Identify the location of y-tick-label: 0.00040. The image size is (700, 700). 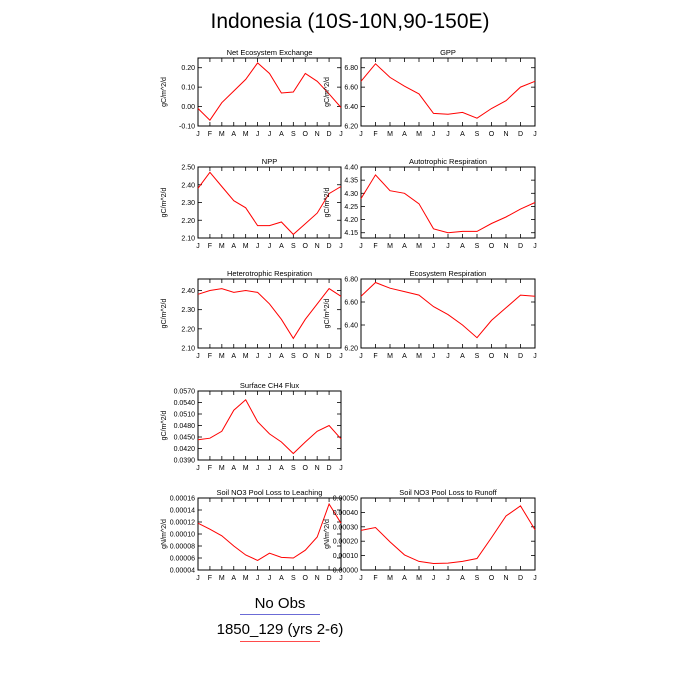
(345, 513).